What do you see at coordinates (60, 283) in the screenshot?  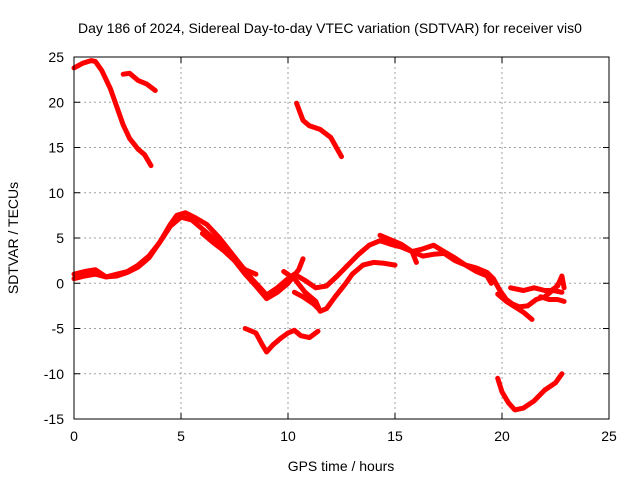 I see `y-tick-label: 0` at bounding box center [60, 283].